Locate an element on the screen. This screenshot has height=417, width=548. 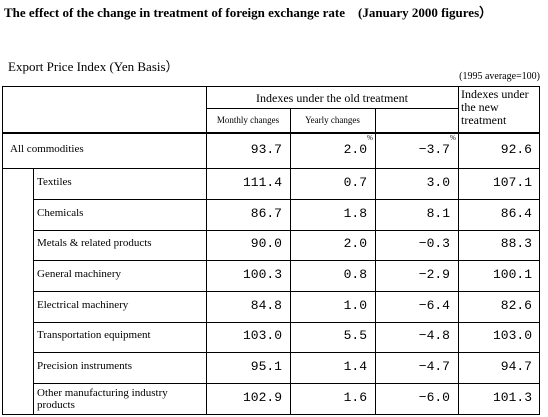
value-yearly-change: 8.1 is located at coordinates (438, 213).